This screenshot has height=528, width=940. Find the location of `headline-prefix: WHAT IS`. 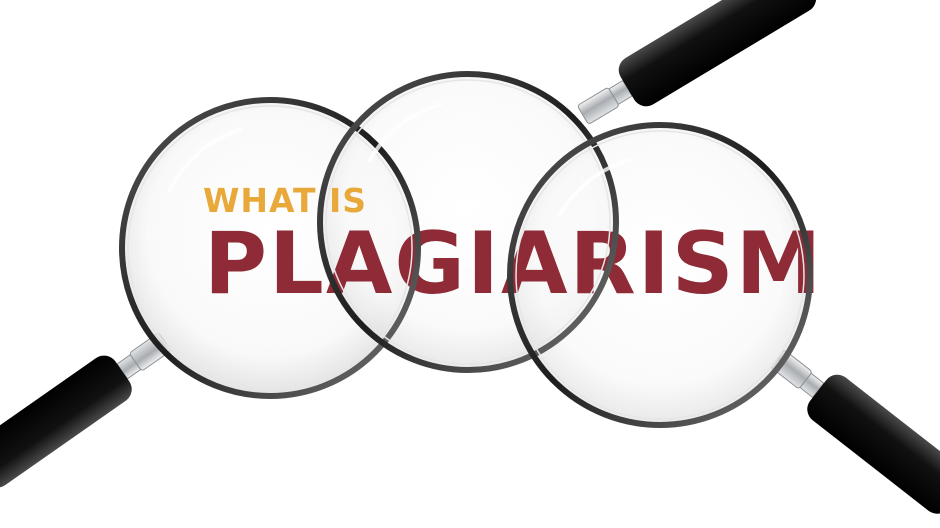

headline-prefix: WHAT IS is located at coordinates (285, 200).